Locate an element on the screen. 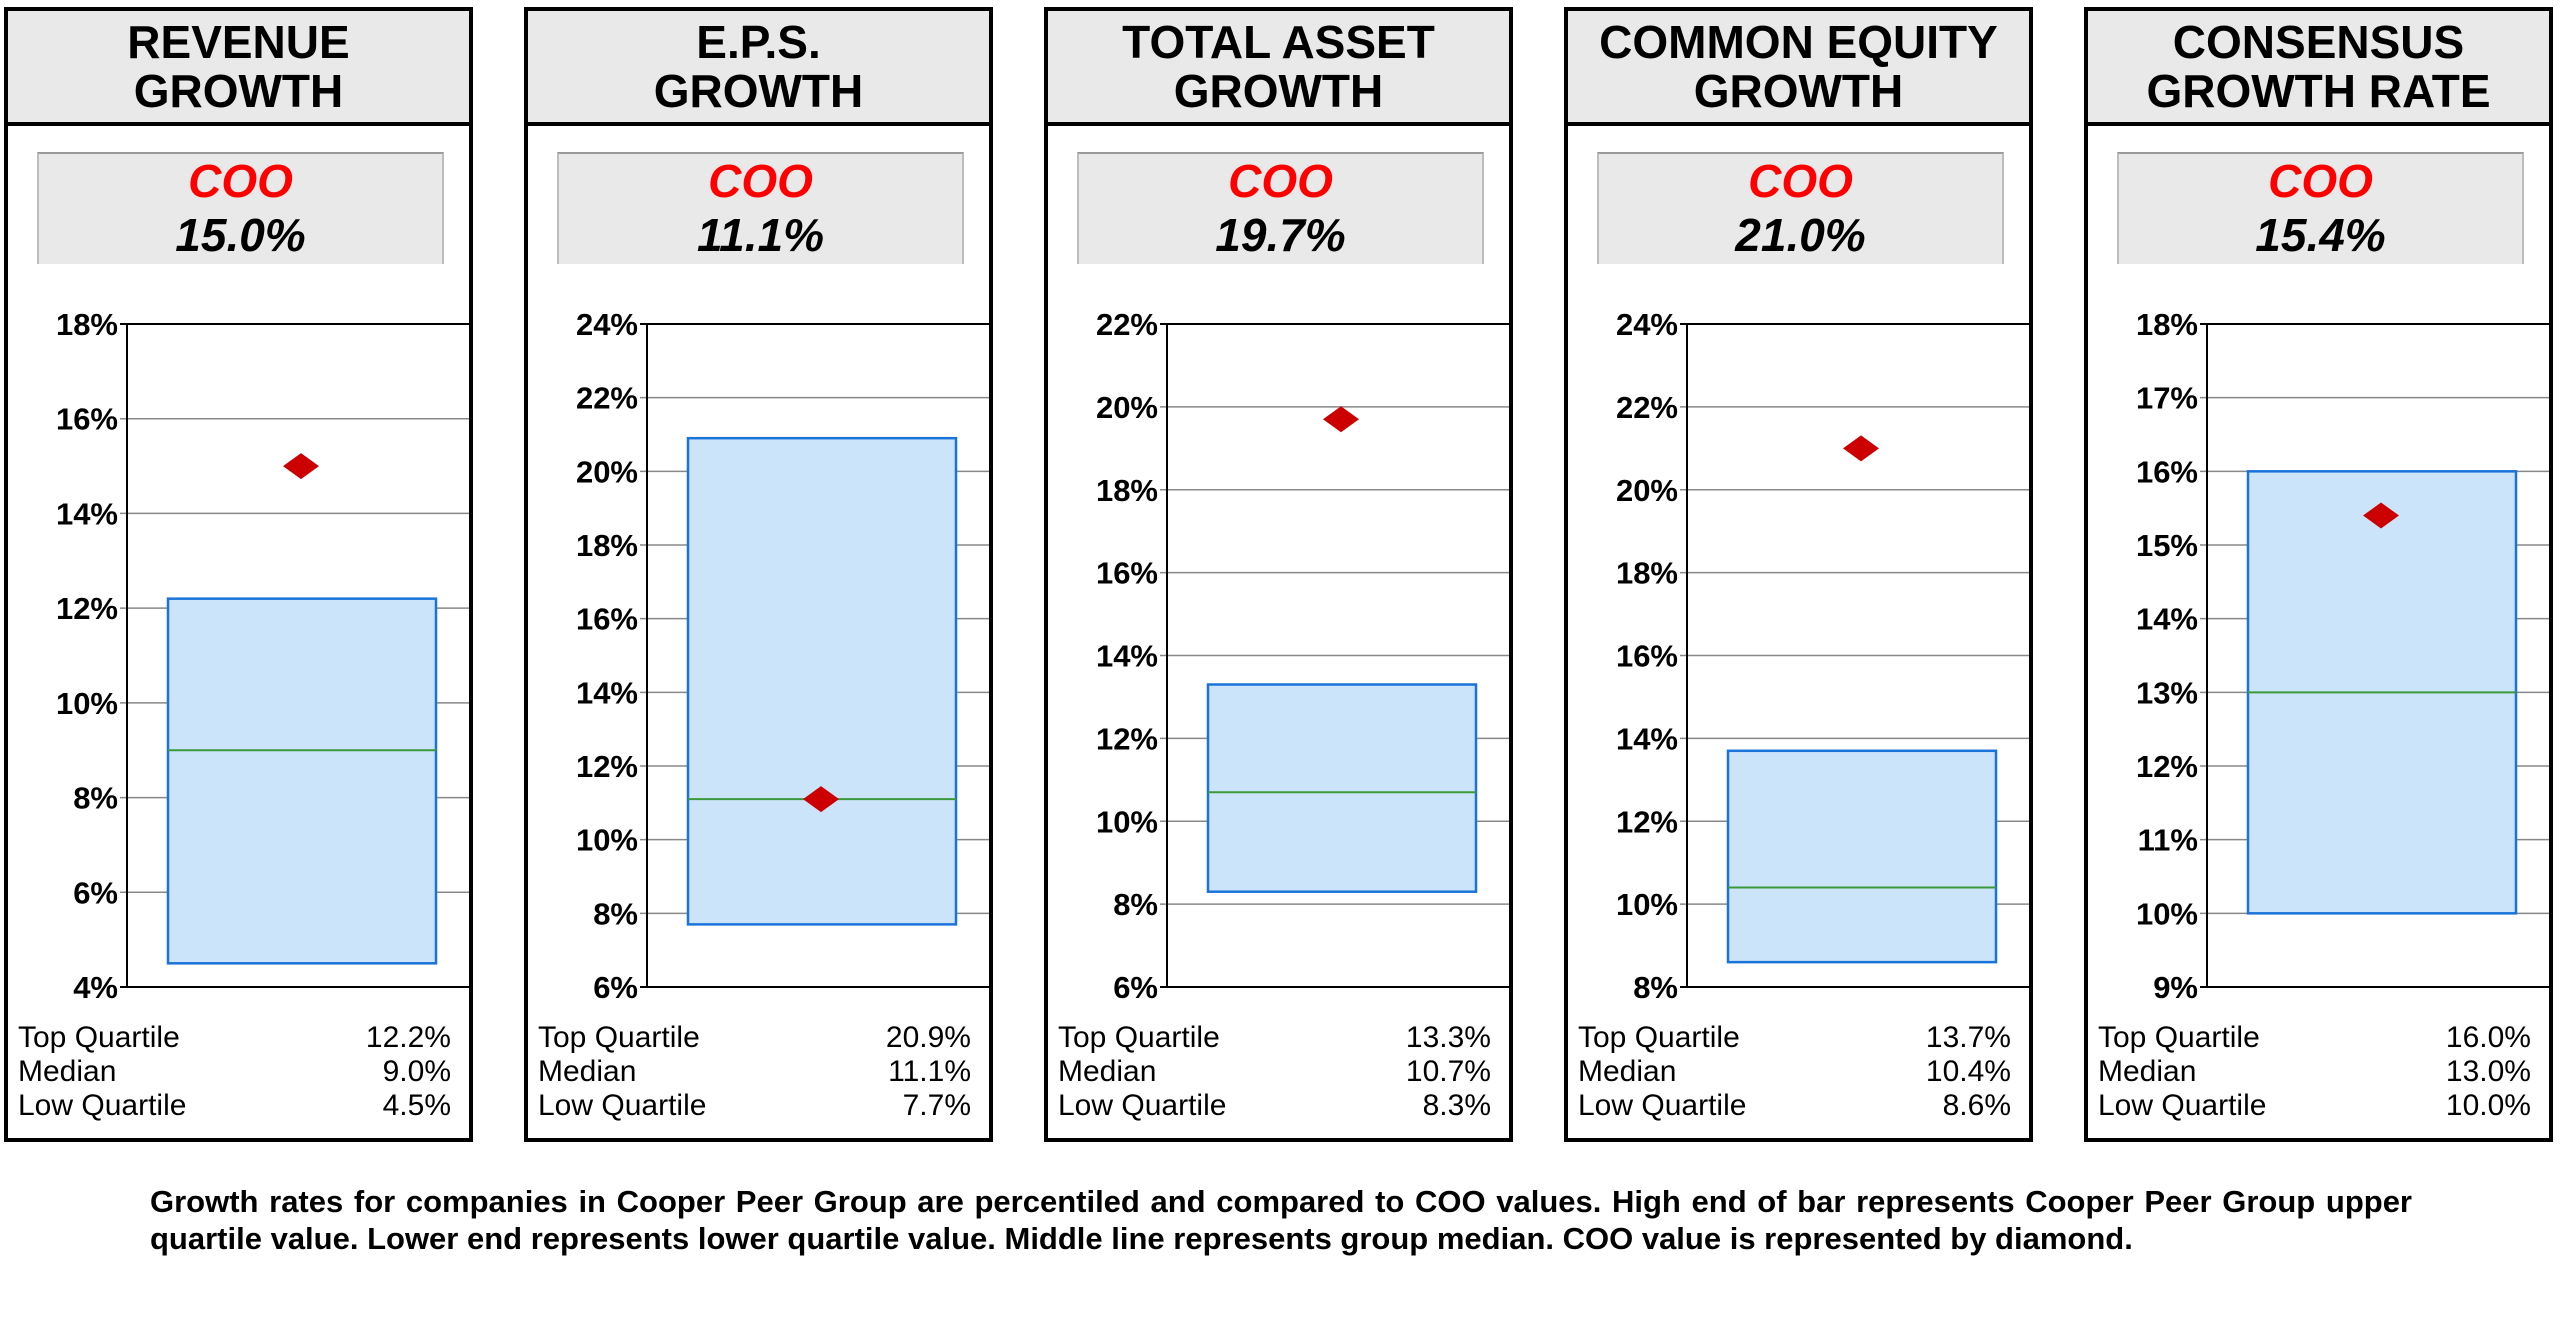 This screenshot has height=1331, width=2560. coo-value-box: COO 19.7% is located at coordinates (1280, 208).